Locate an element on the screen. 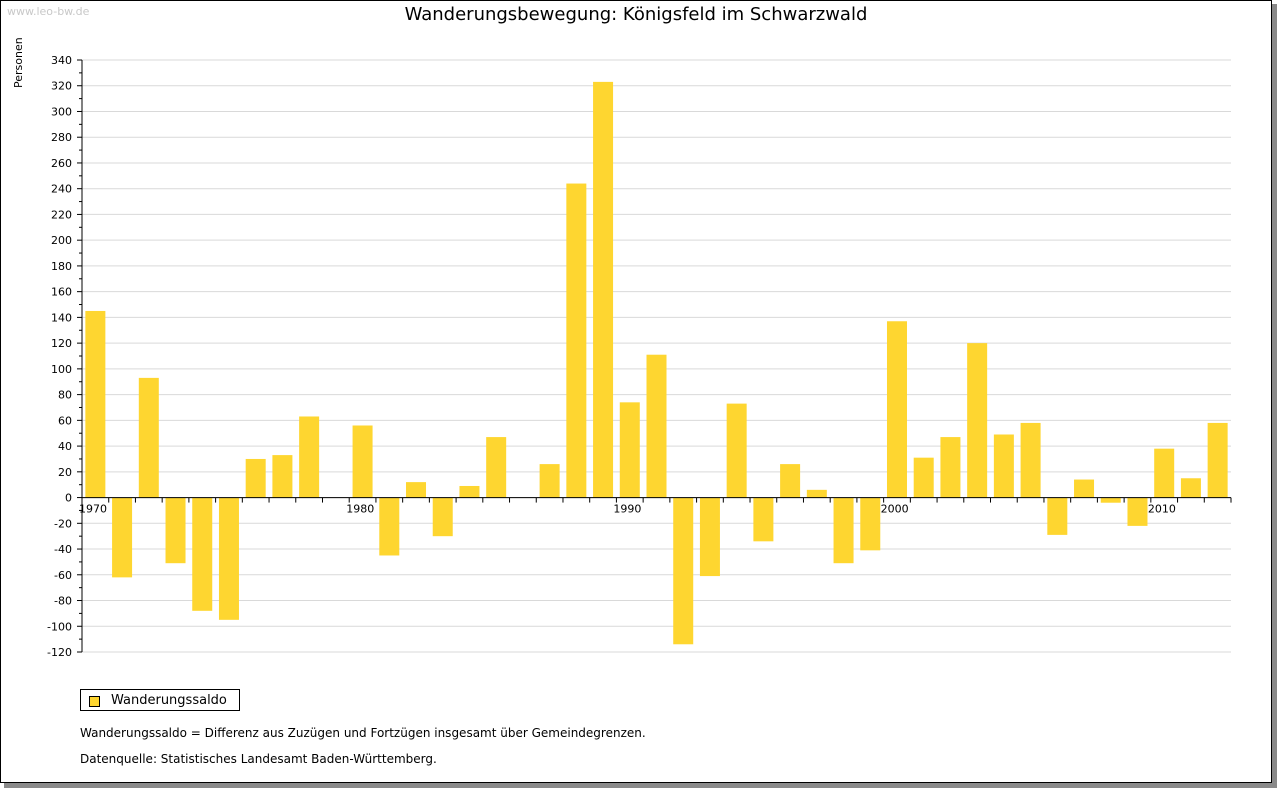  bar-2012 is located at coordinates (1217, 460).